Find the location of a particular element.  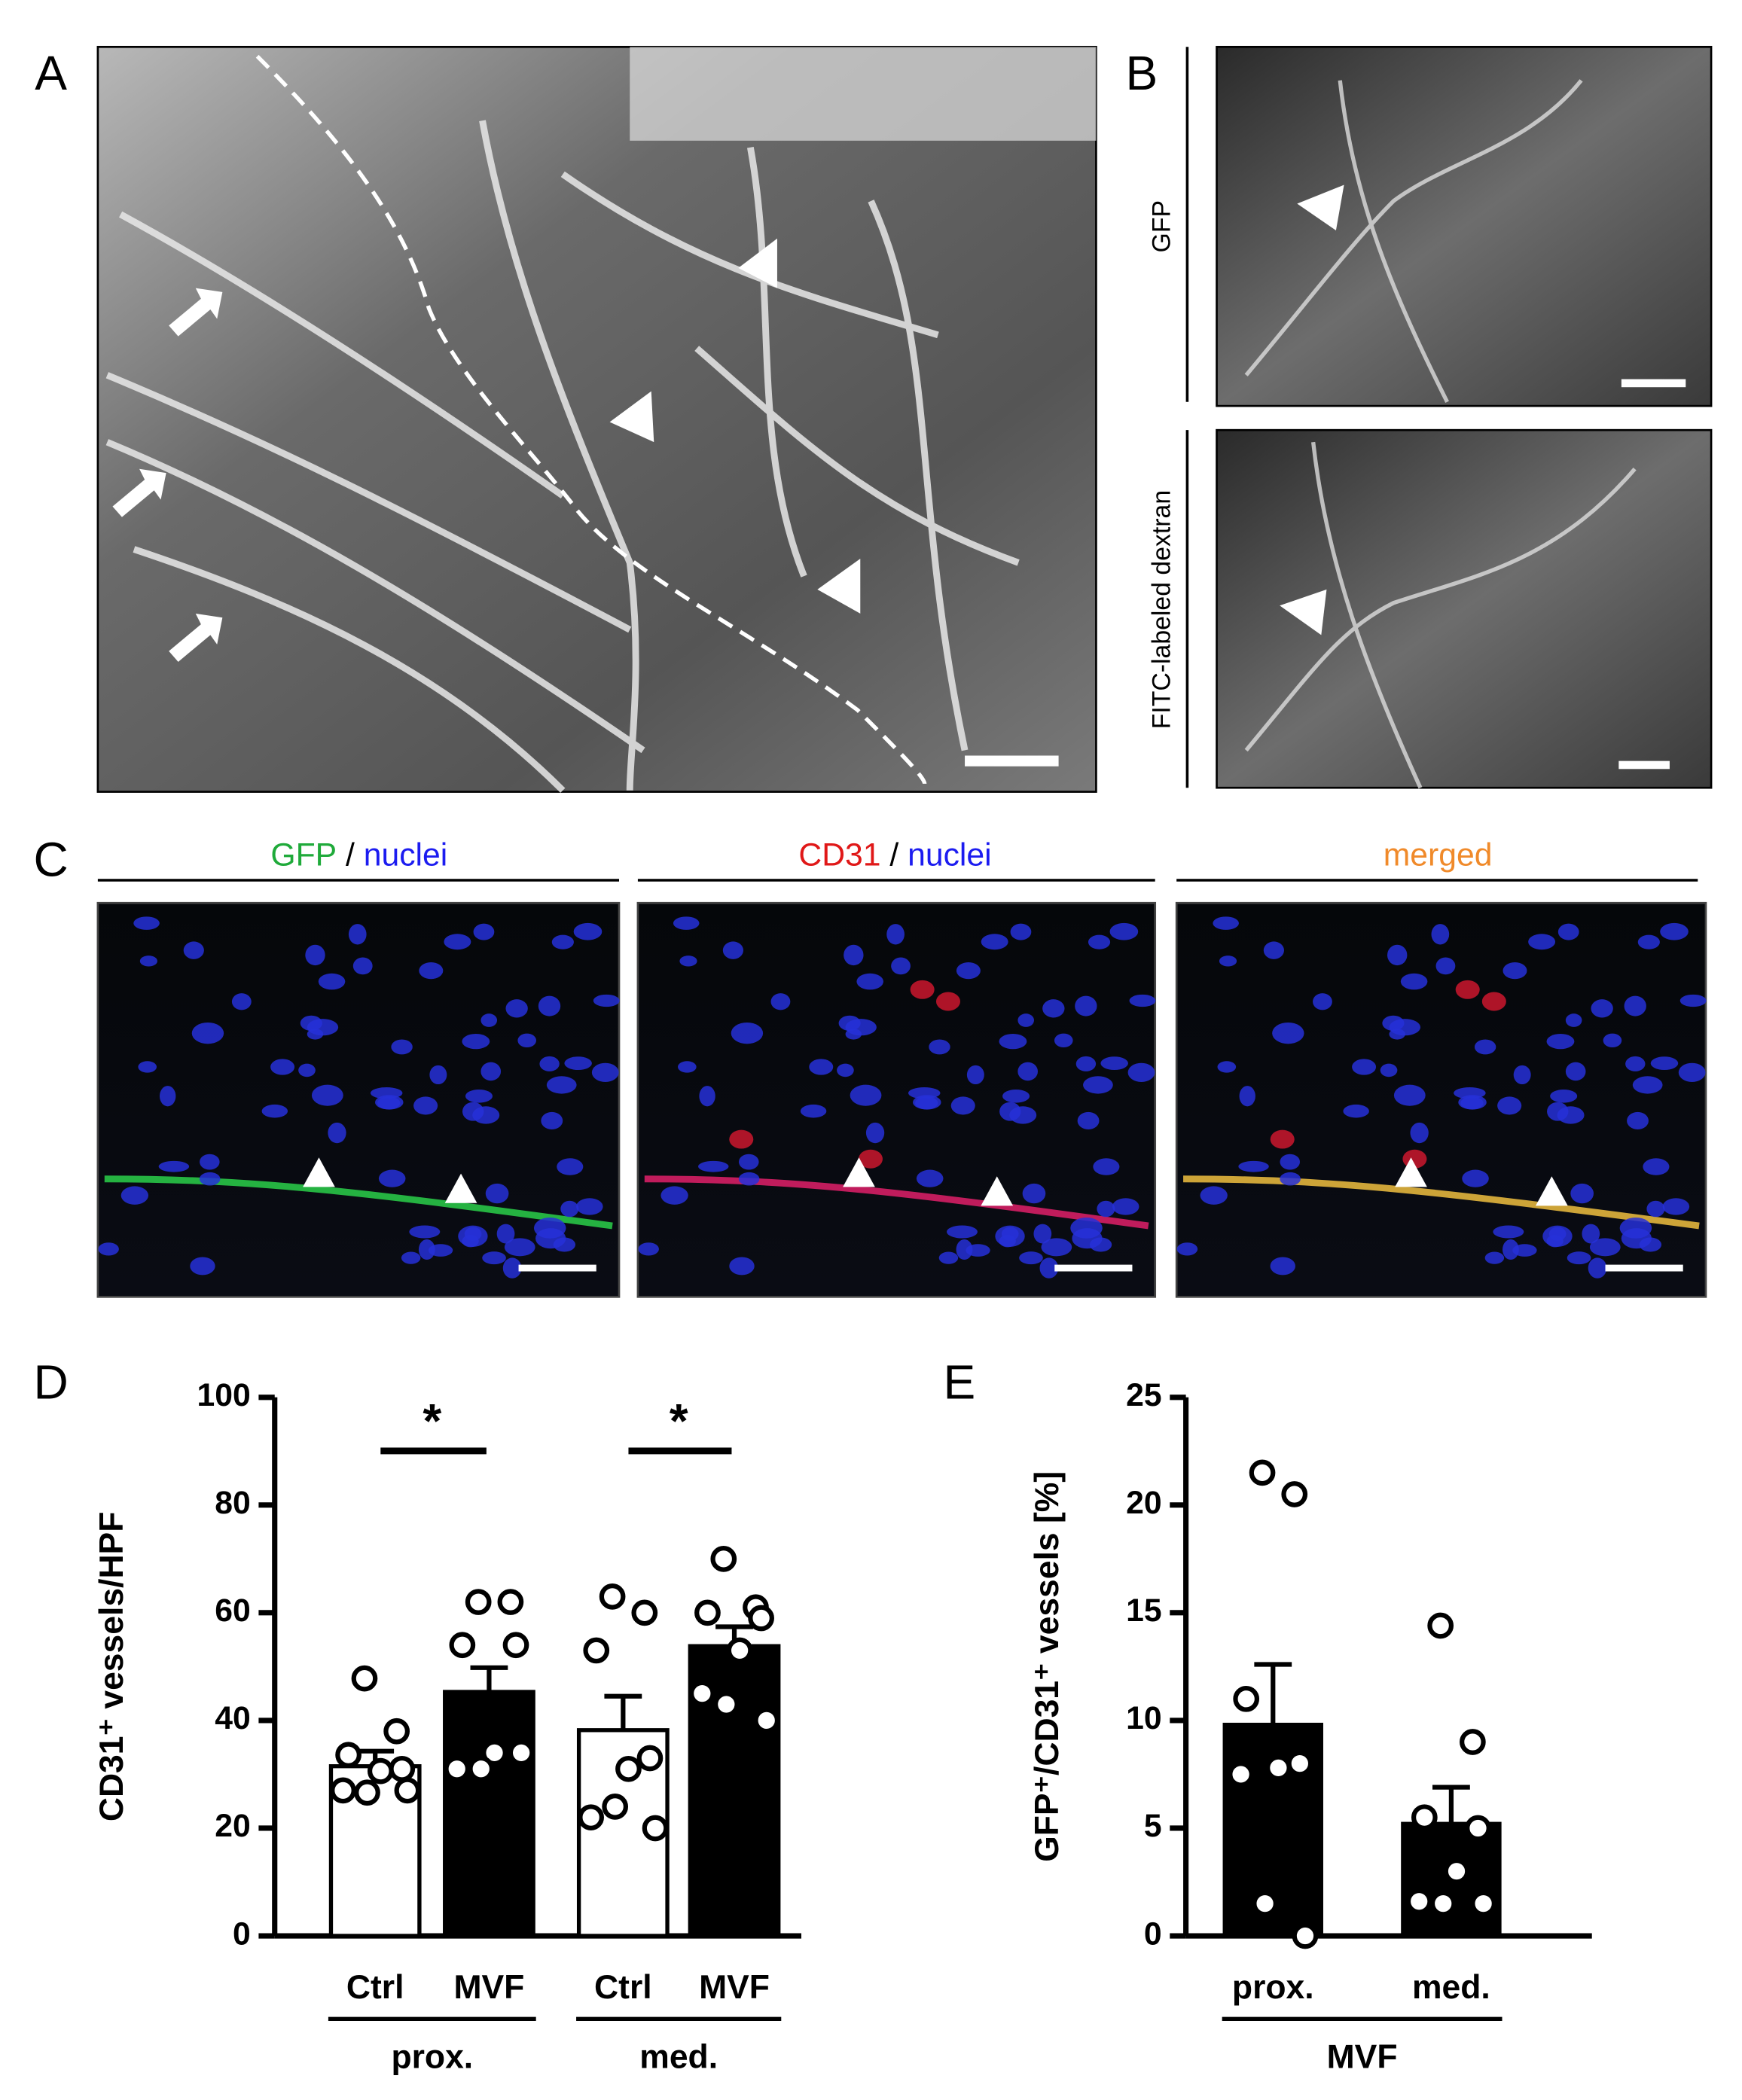

channel-header: GFP / nuclei is located at coordinates (358, 855).